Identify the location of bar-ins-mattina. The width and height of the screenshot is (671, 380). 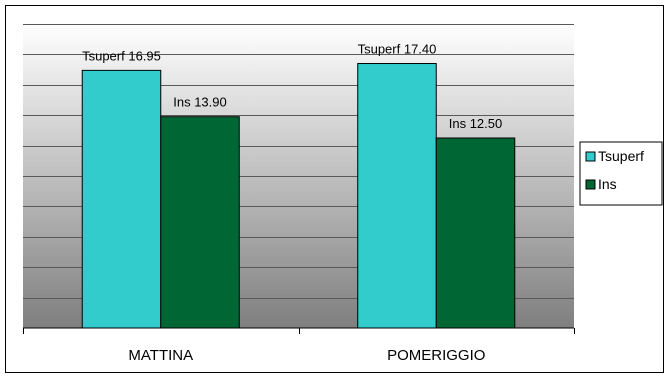
(200, 222).